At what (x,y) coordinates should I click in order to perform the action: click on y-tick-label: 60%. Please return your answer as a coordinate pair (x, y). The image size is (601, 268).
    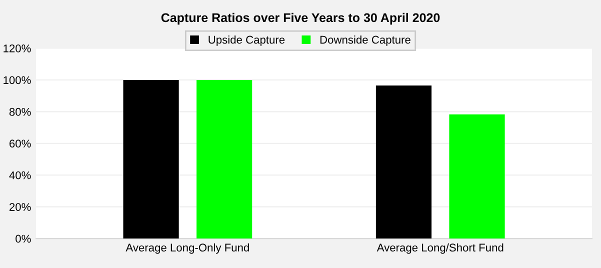
    Looking at the image, I should click on (20, 144).